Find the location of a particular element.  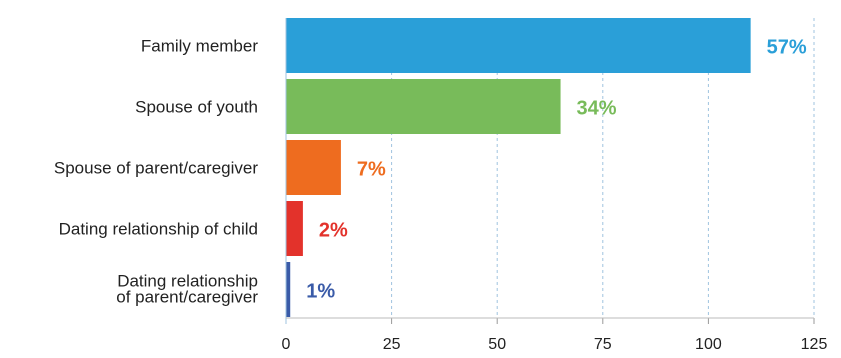

data-label: 57% is located at coordinates (787, 48).